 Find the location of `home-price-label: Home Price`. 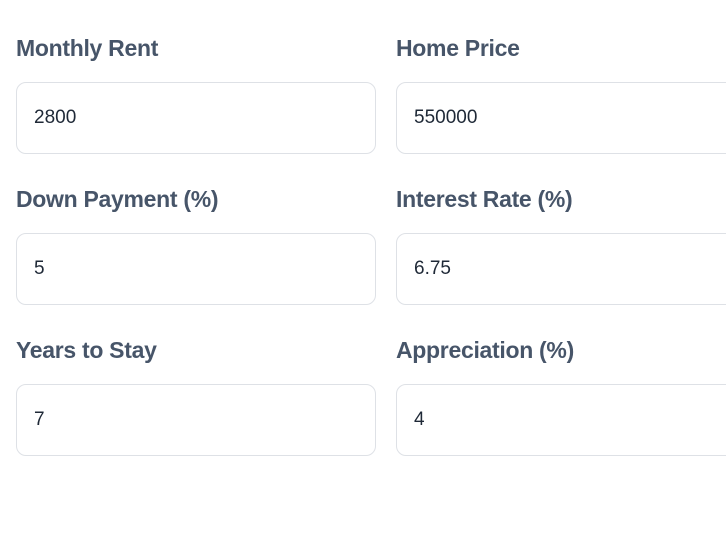

home-price-label: Home Price is located at coordinates (458, 48).